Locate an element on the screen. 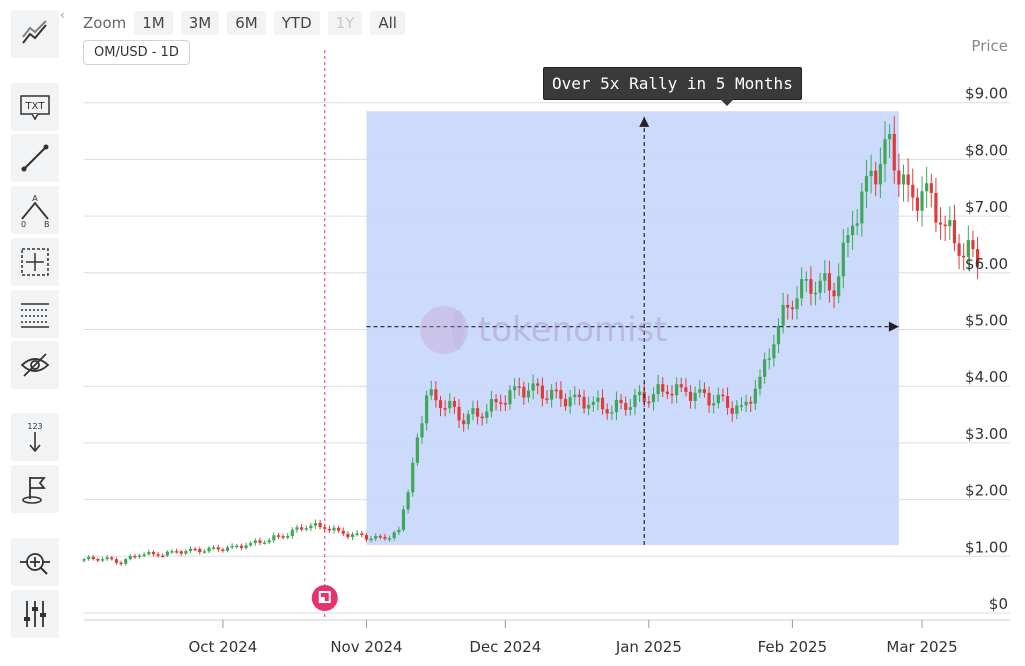 Image resolution: width=1025 pixels, height=666 pixels. text-tool-button: TXT is located at coordinates (35, 107).